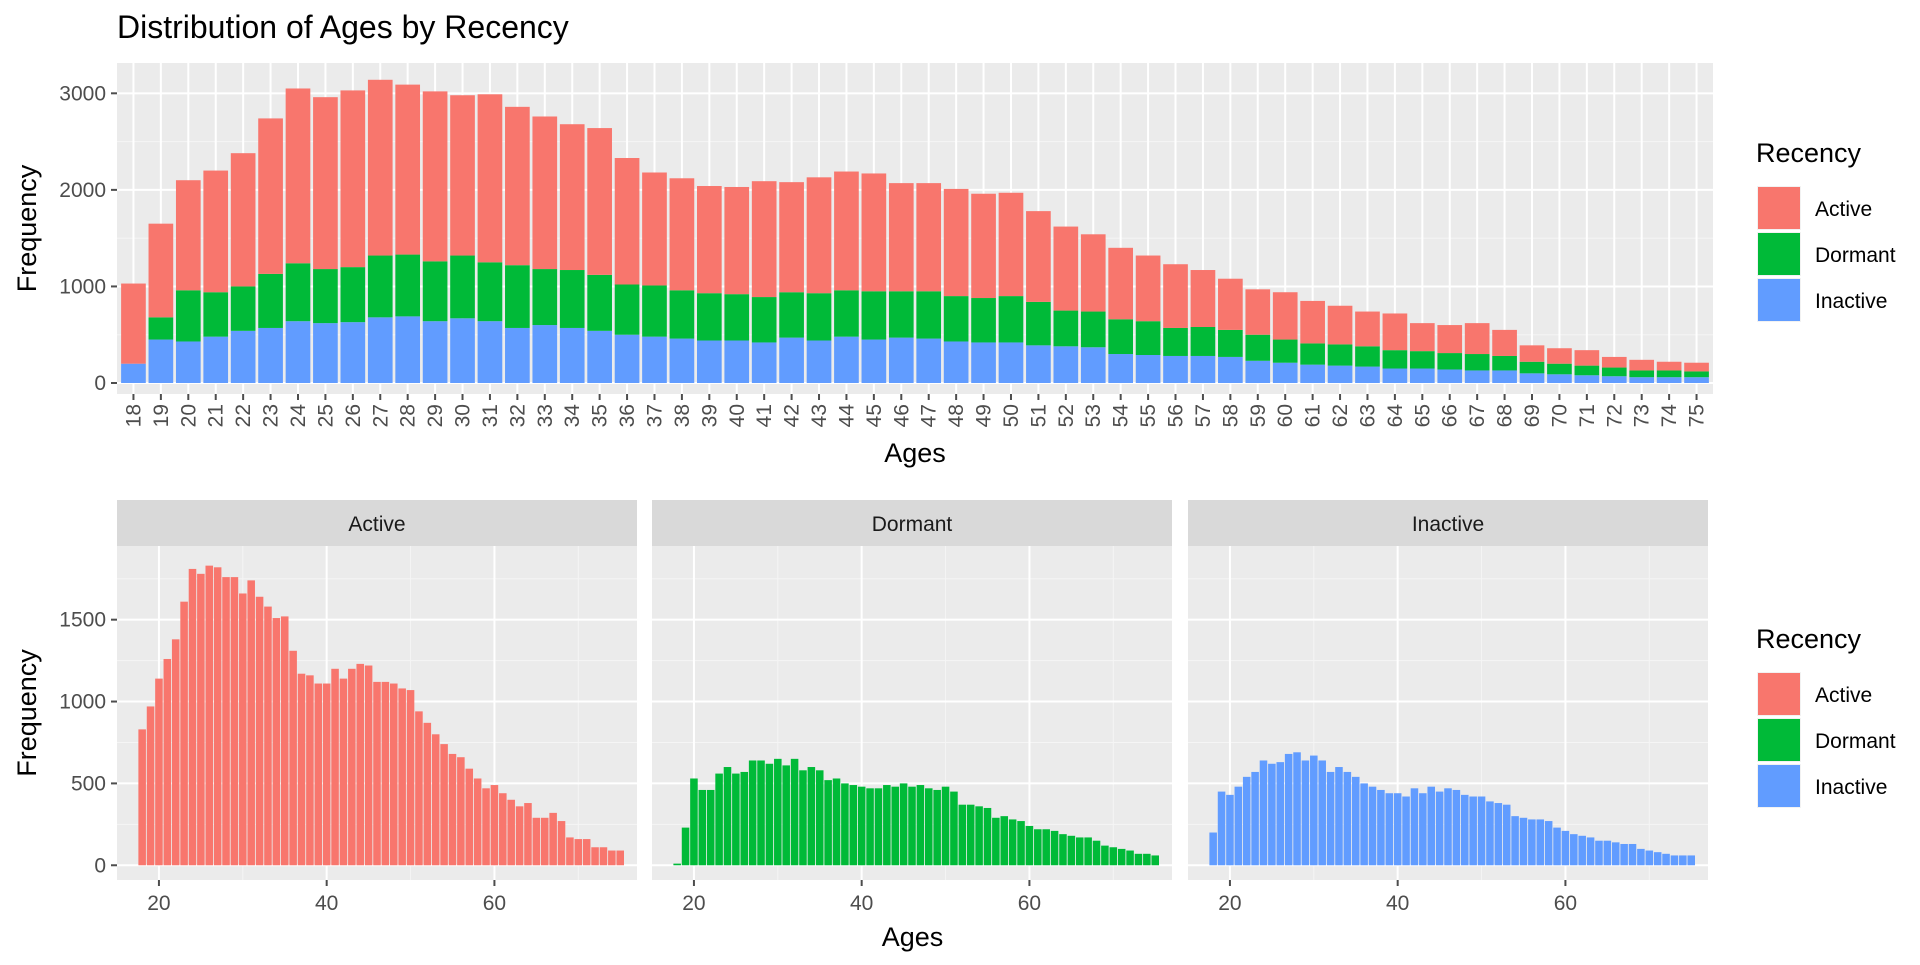  What do you see at coordinates (100, 865) in the screenshot?
I see `facet-y-tick-label: 0` at bounding box center [100, 865].